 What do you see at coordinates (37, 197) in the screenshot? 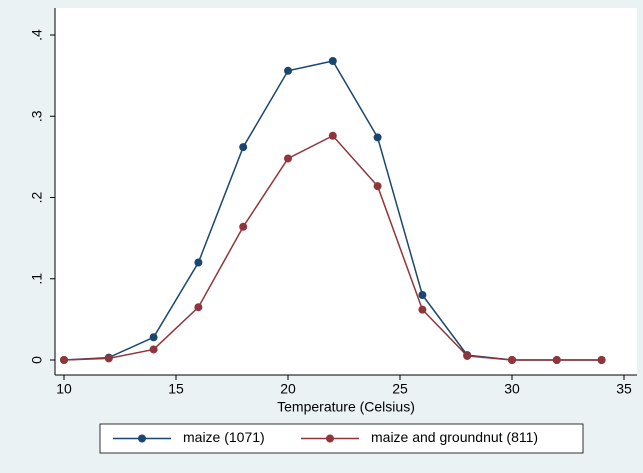
I see `y-tick-label: .2` at bounding box center [37, 197].